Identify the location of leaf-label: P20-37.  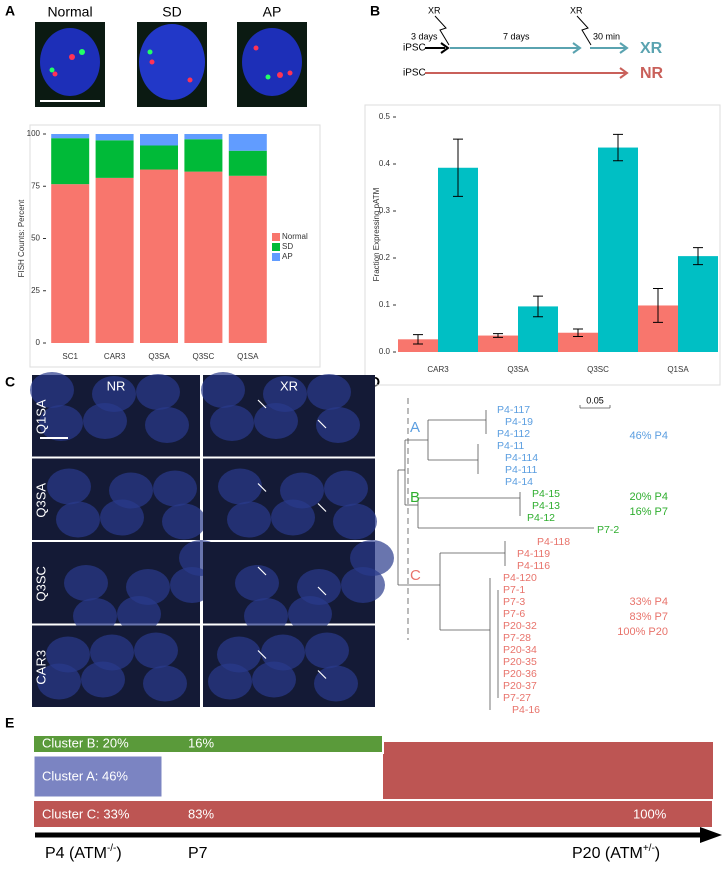
(520, 686).